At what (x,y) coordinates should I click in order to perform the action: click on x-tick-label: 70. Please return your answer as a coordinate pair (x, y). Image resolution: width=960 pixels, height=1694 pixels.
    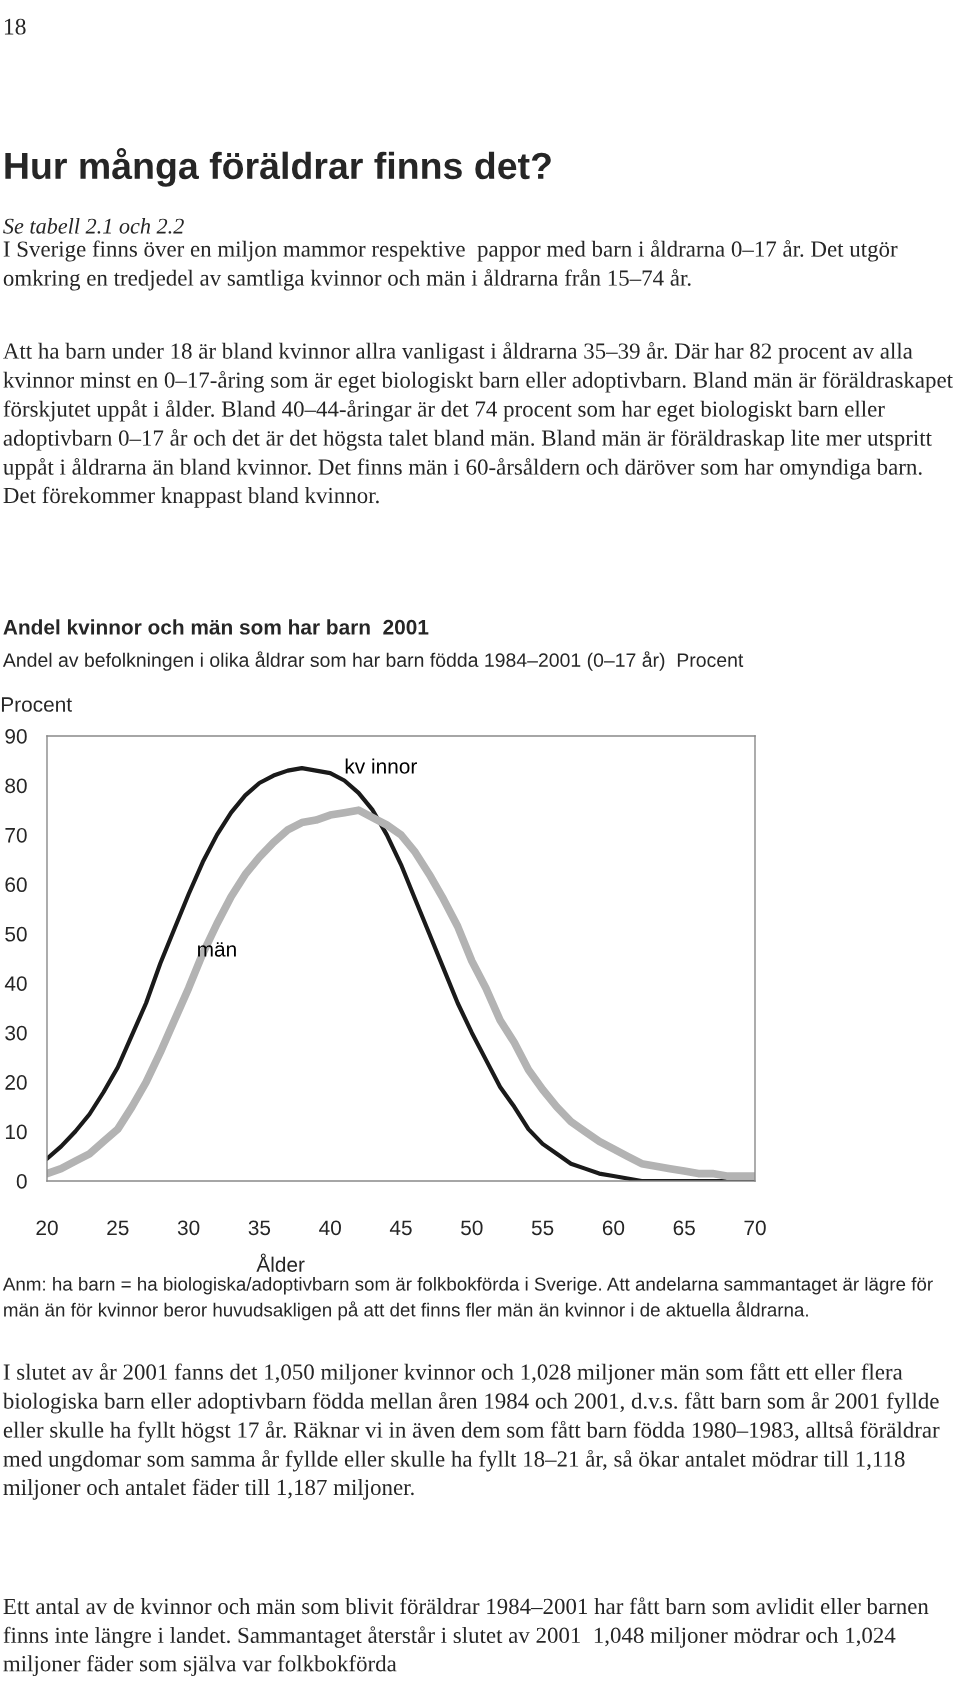
    Looking at the image, I should click on (755, 1228).